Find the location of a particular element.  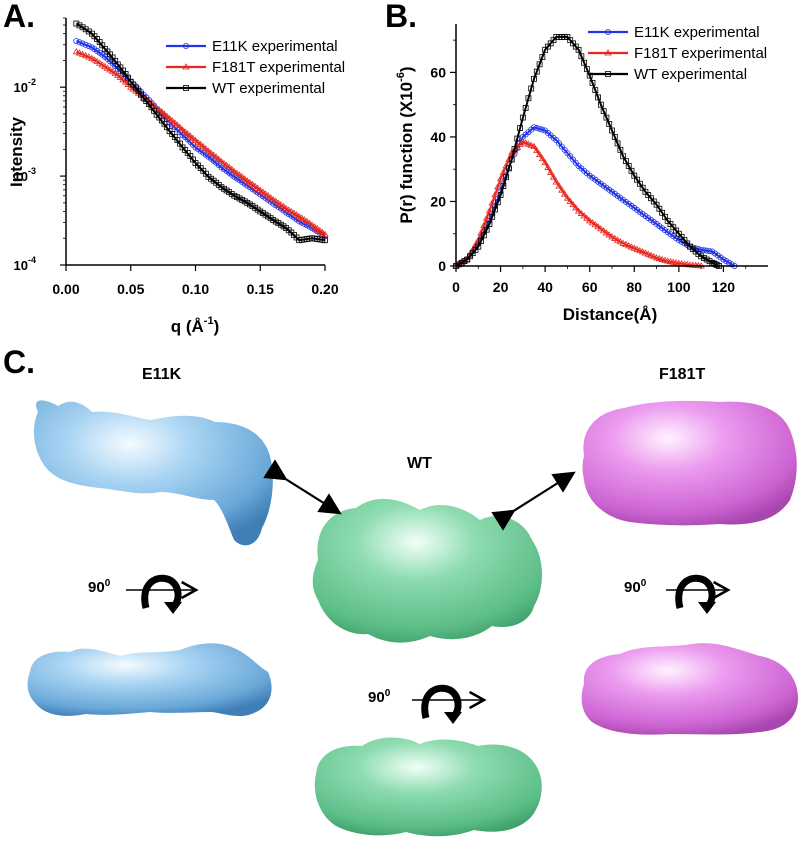

rotation-icon-right is located at coordinates (698, 594).